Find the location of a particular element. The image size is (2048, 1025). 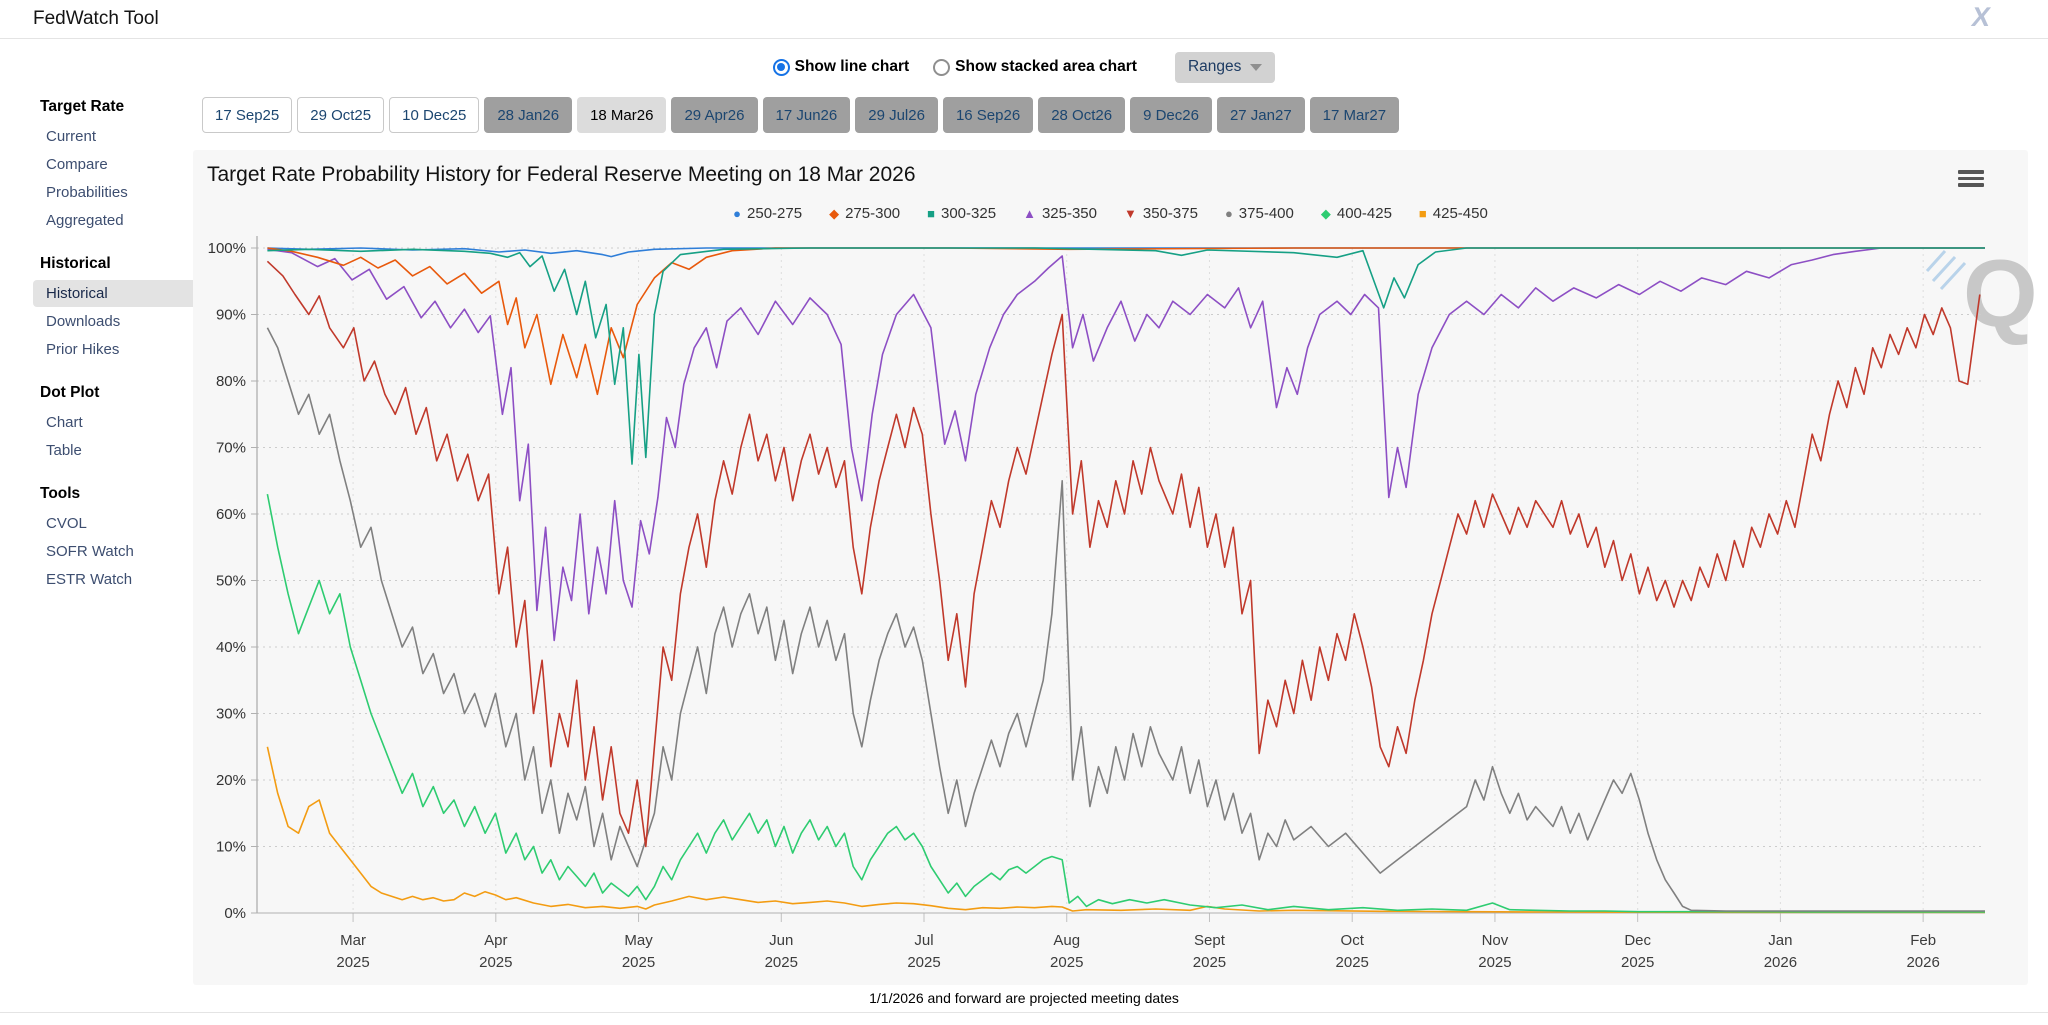

sidebar-item-compare: Compare is located at coordinates (77, 164).